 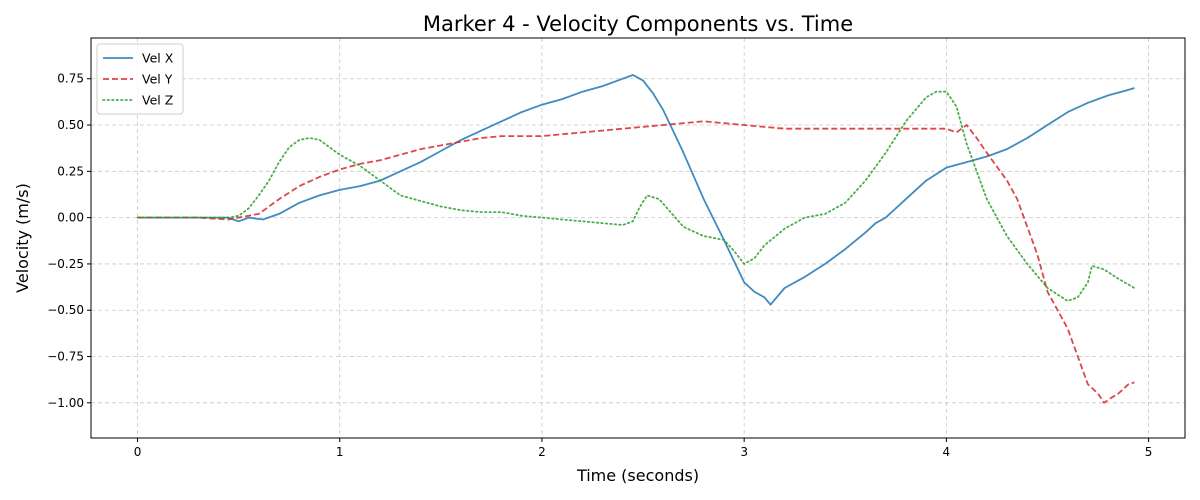 I want to click on y-axis-ticks: −1.00 −0.75 −0.50 −0.25 0.00 0.25 0.50 0.75, so click(x=69, y=241).